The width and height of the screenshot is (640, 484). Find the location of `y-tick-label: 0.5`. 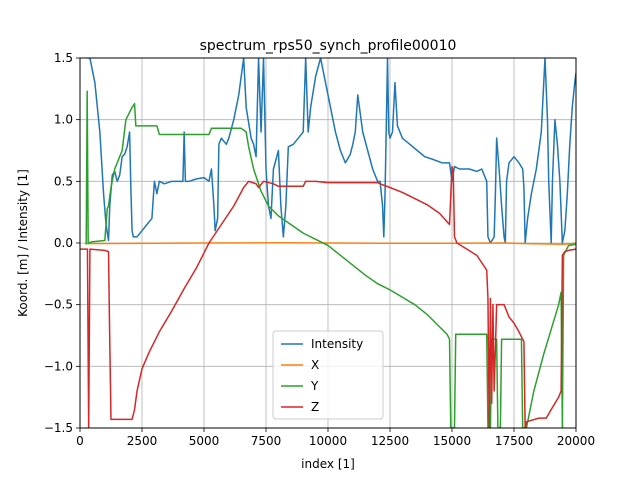

y-tick-label: 0.5 is located at coordinates (63, 181).